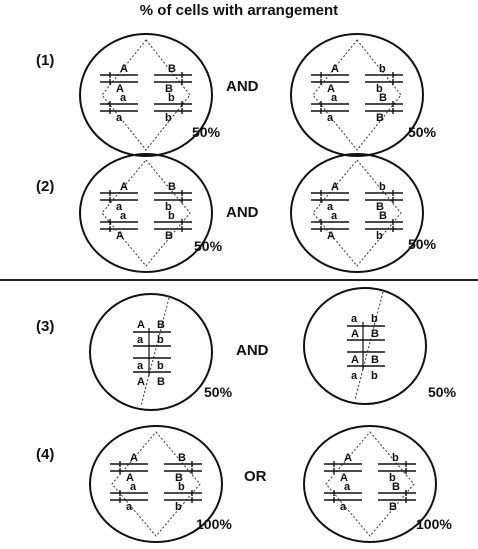  I want to click on option-4-connector: OR, so click(255, 476).